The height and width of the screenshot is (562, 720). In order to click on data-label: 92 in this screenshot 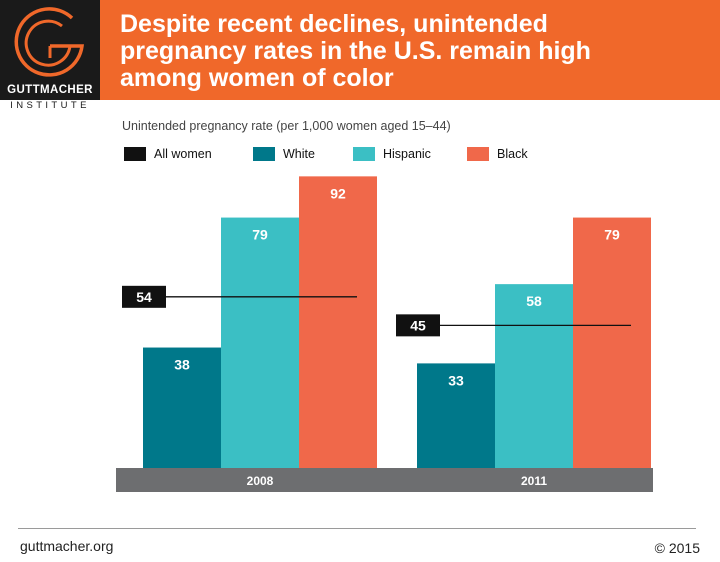, I will do `click(338, 193)`.